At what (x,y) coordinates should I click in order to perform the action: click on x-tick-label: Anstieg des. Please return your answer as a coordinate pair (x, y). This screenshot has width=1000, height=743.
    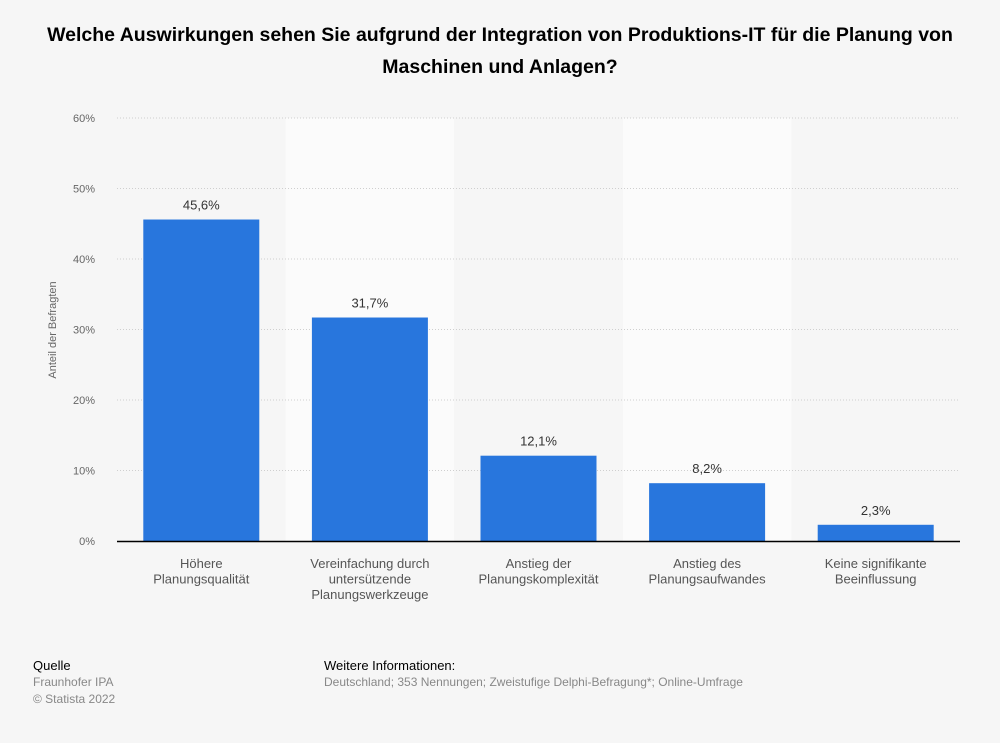
    Looking at the image, I should click on (707, 563).